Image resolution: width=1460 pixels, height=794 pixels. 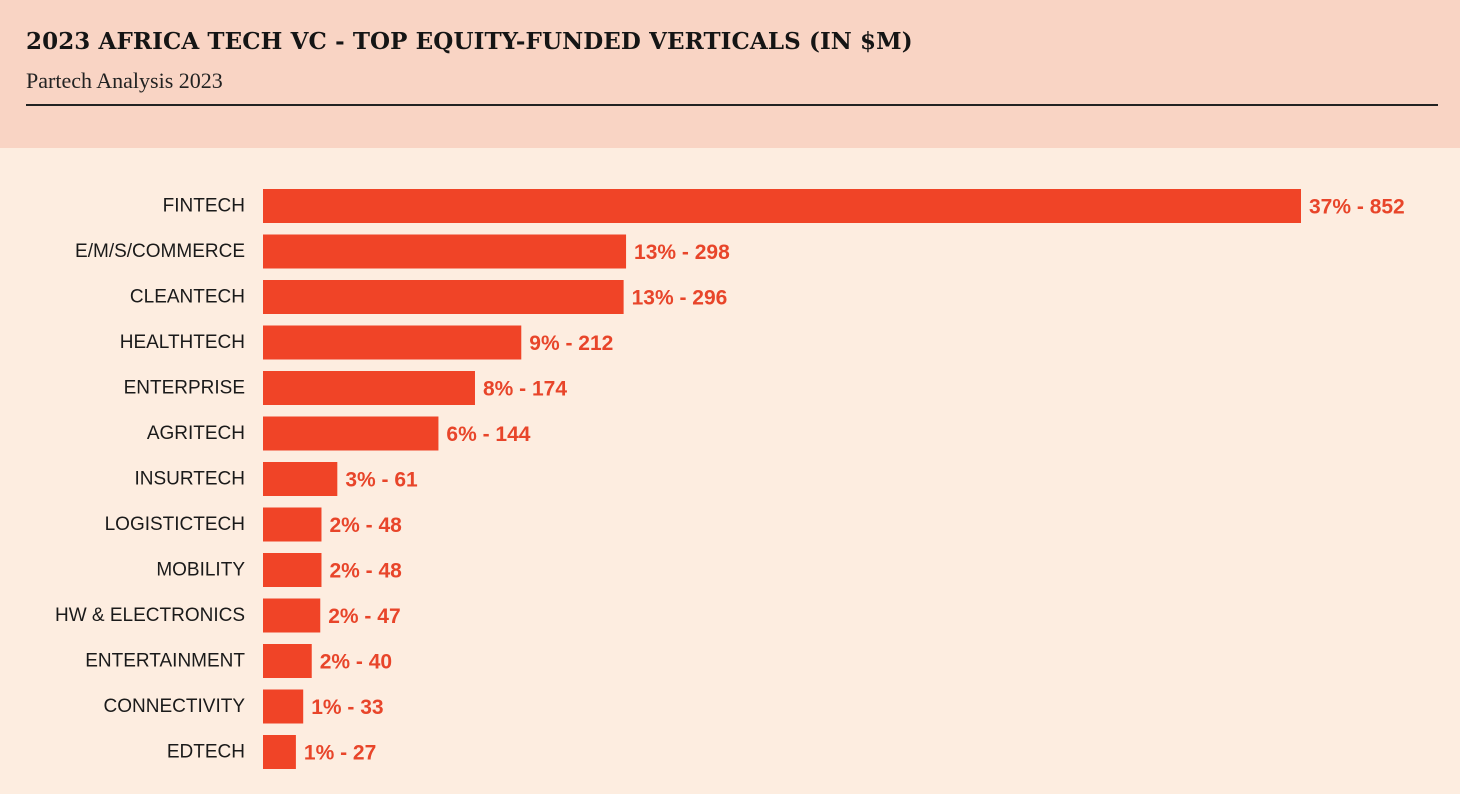 What do you see at coordinates (200, 570) in the screenshot?
I see `category-label: MOBILITY` at bounding box center [200, 570].